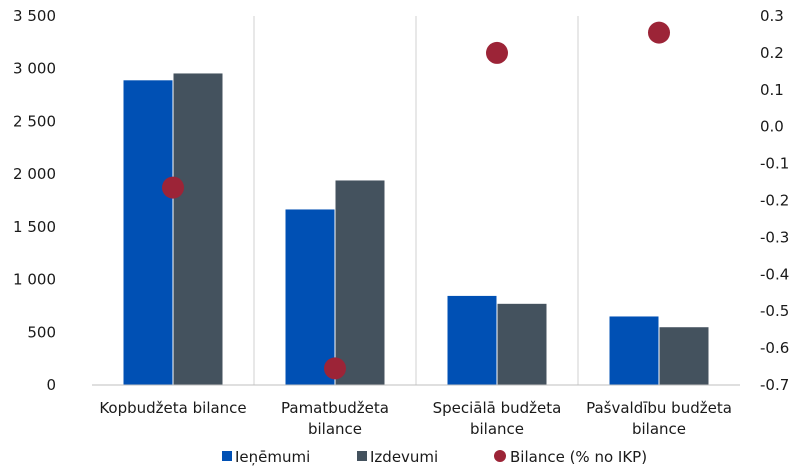 The height and width of the screenshot is (466, 805). What do you see at coordinates (774, 164) in the screenshot?
I see `right-tick-label: -0.1` at bounding box center [774, 164].